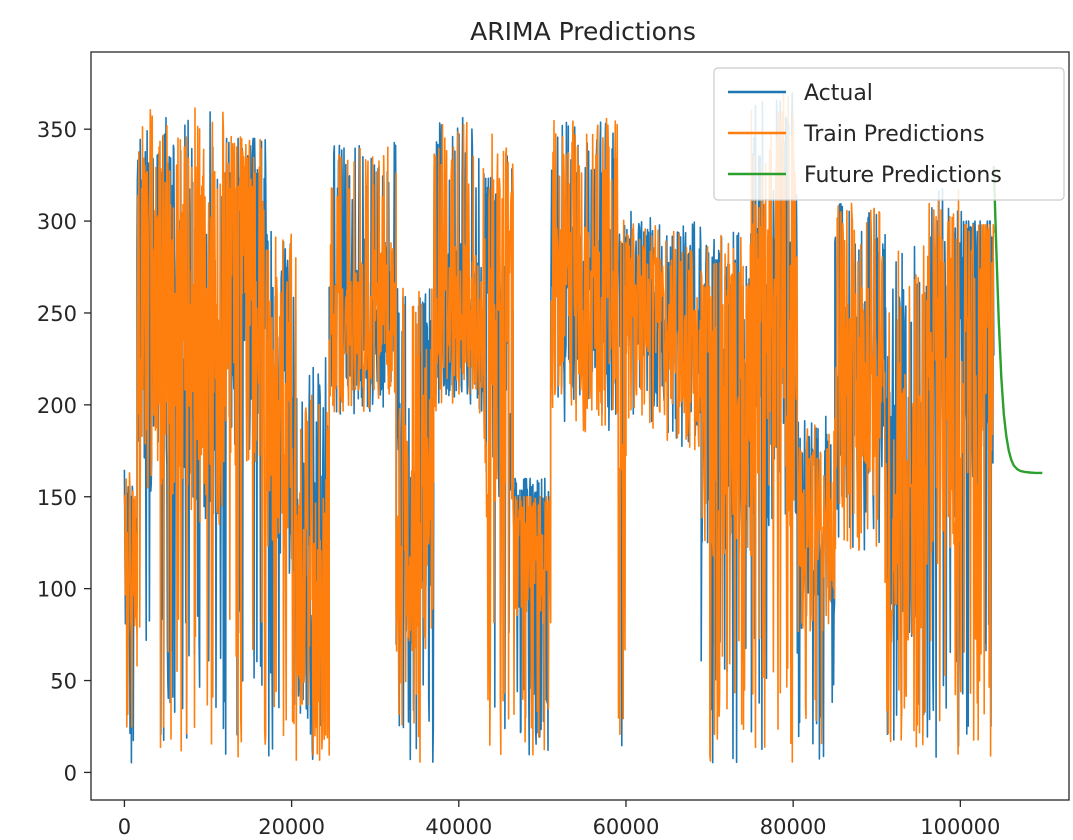 This screenshot has width=1073, height=840. What do you see at coordinates (960, 827) in the screenshot?
I see `x-tick-label: 100000` at bounding box center [960, 827].